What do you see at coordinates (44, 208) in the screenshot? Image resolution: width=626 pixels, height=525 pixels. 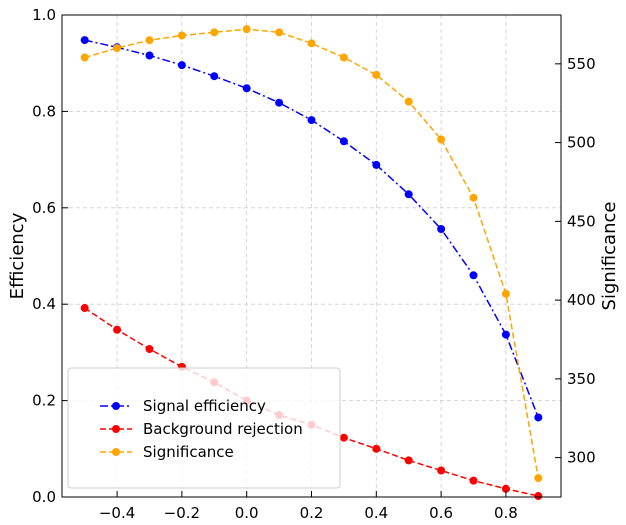 I see `y-tick-label: 0.6` at bounding box center [44, 208].